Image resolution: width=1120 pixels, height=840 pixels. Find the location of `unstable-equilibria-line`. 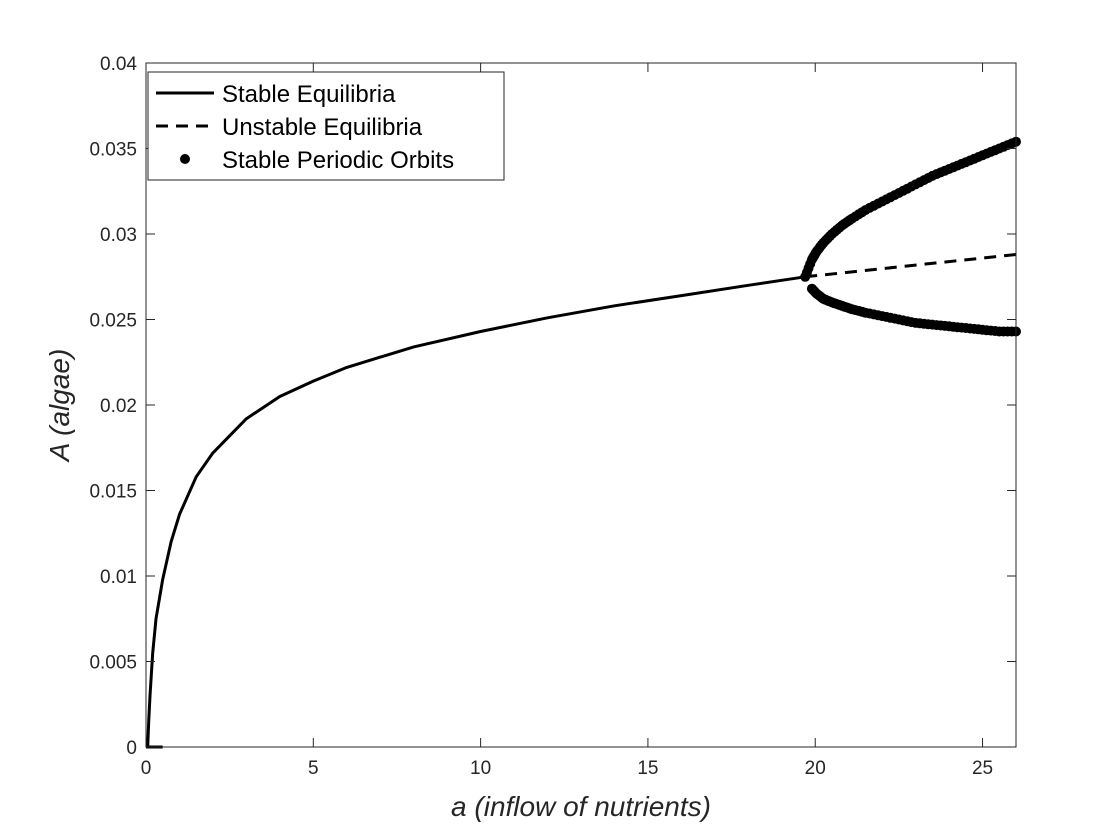

unstable-equilibria-line is located at coordinates (911, 266).